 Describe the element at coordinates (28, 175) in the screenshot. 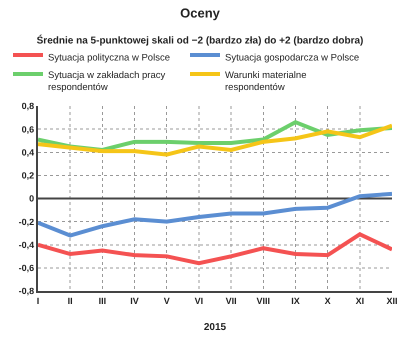

I see `y-tick-label: 0,2` at that location.